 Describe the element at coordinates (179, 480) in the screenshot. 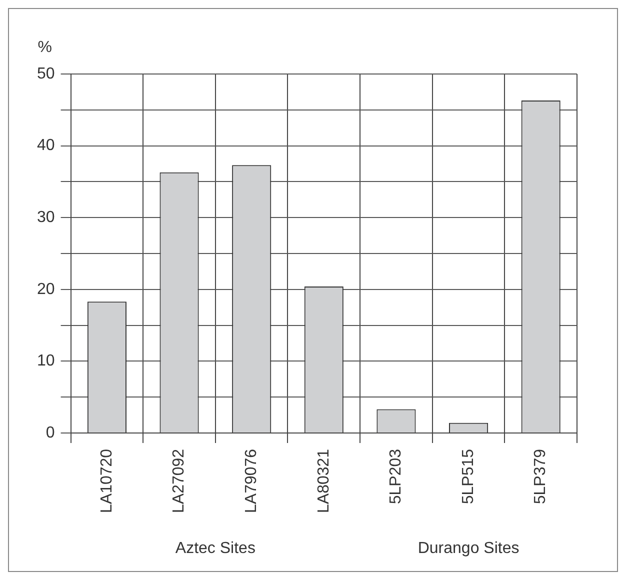

I see `x-tick-label: LA27092` at that location.